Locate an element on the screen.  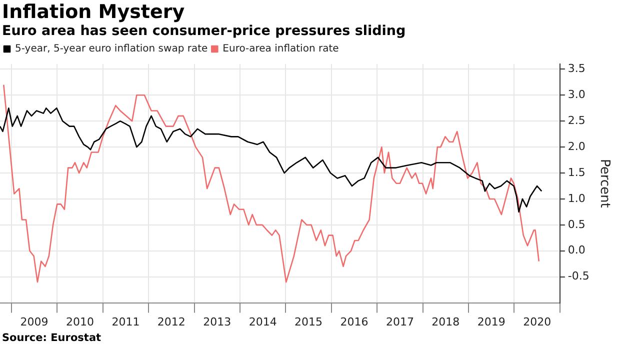
chart-title: Inflation Mystery is located at coordinates (93, 11).